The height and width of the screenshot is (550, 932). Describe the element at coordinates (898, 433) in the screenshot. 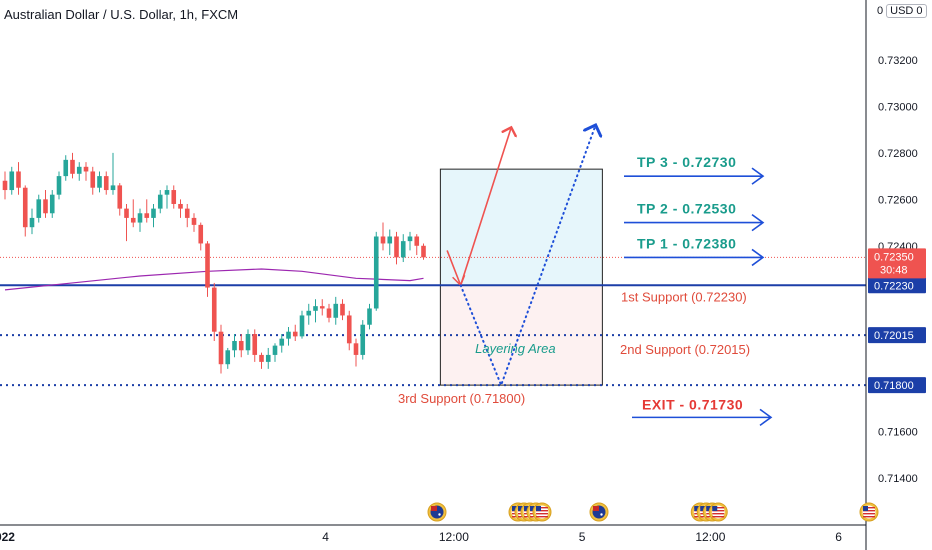

I see `price-tick-label: 0.71600` at that location.